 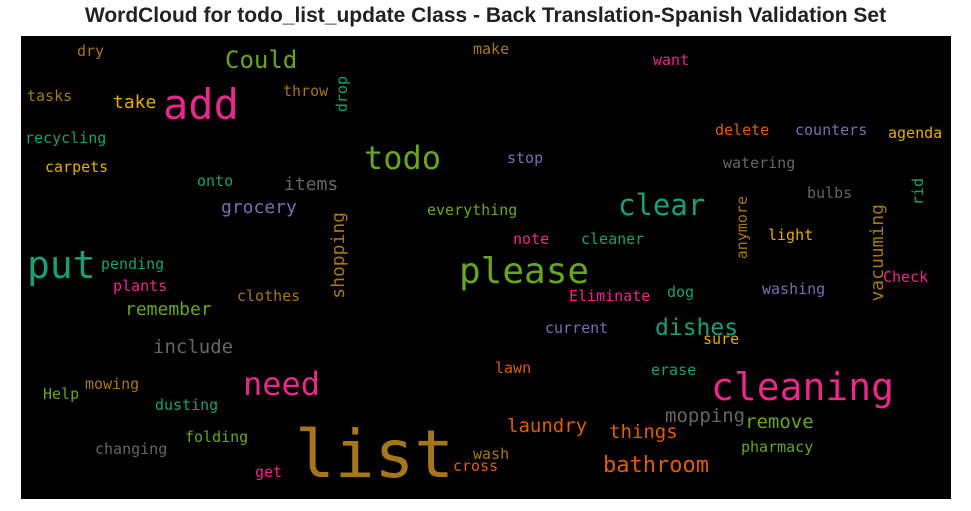 What do you see at coordinates (91, 51) in the screenshot?
I see `word-dry: dry` at bounding box center [91, 51].